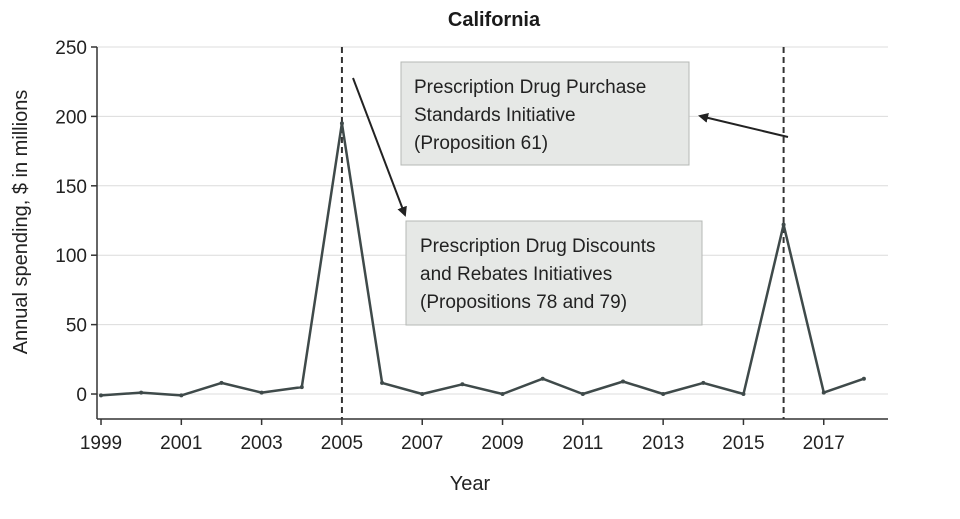 This screenshot has width=960, height=519. I want to click on annotation-text: Prescription Drug Discounts, so click(537, 246).